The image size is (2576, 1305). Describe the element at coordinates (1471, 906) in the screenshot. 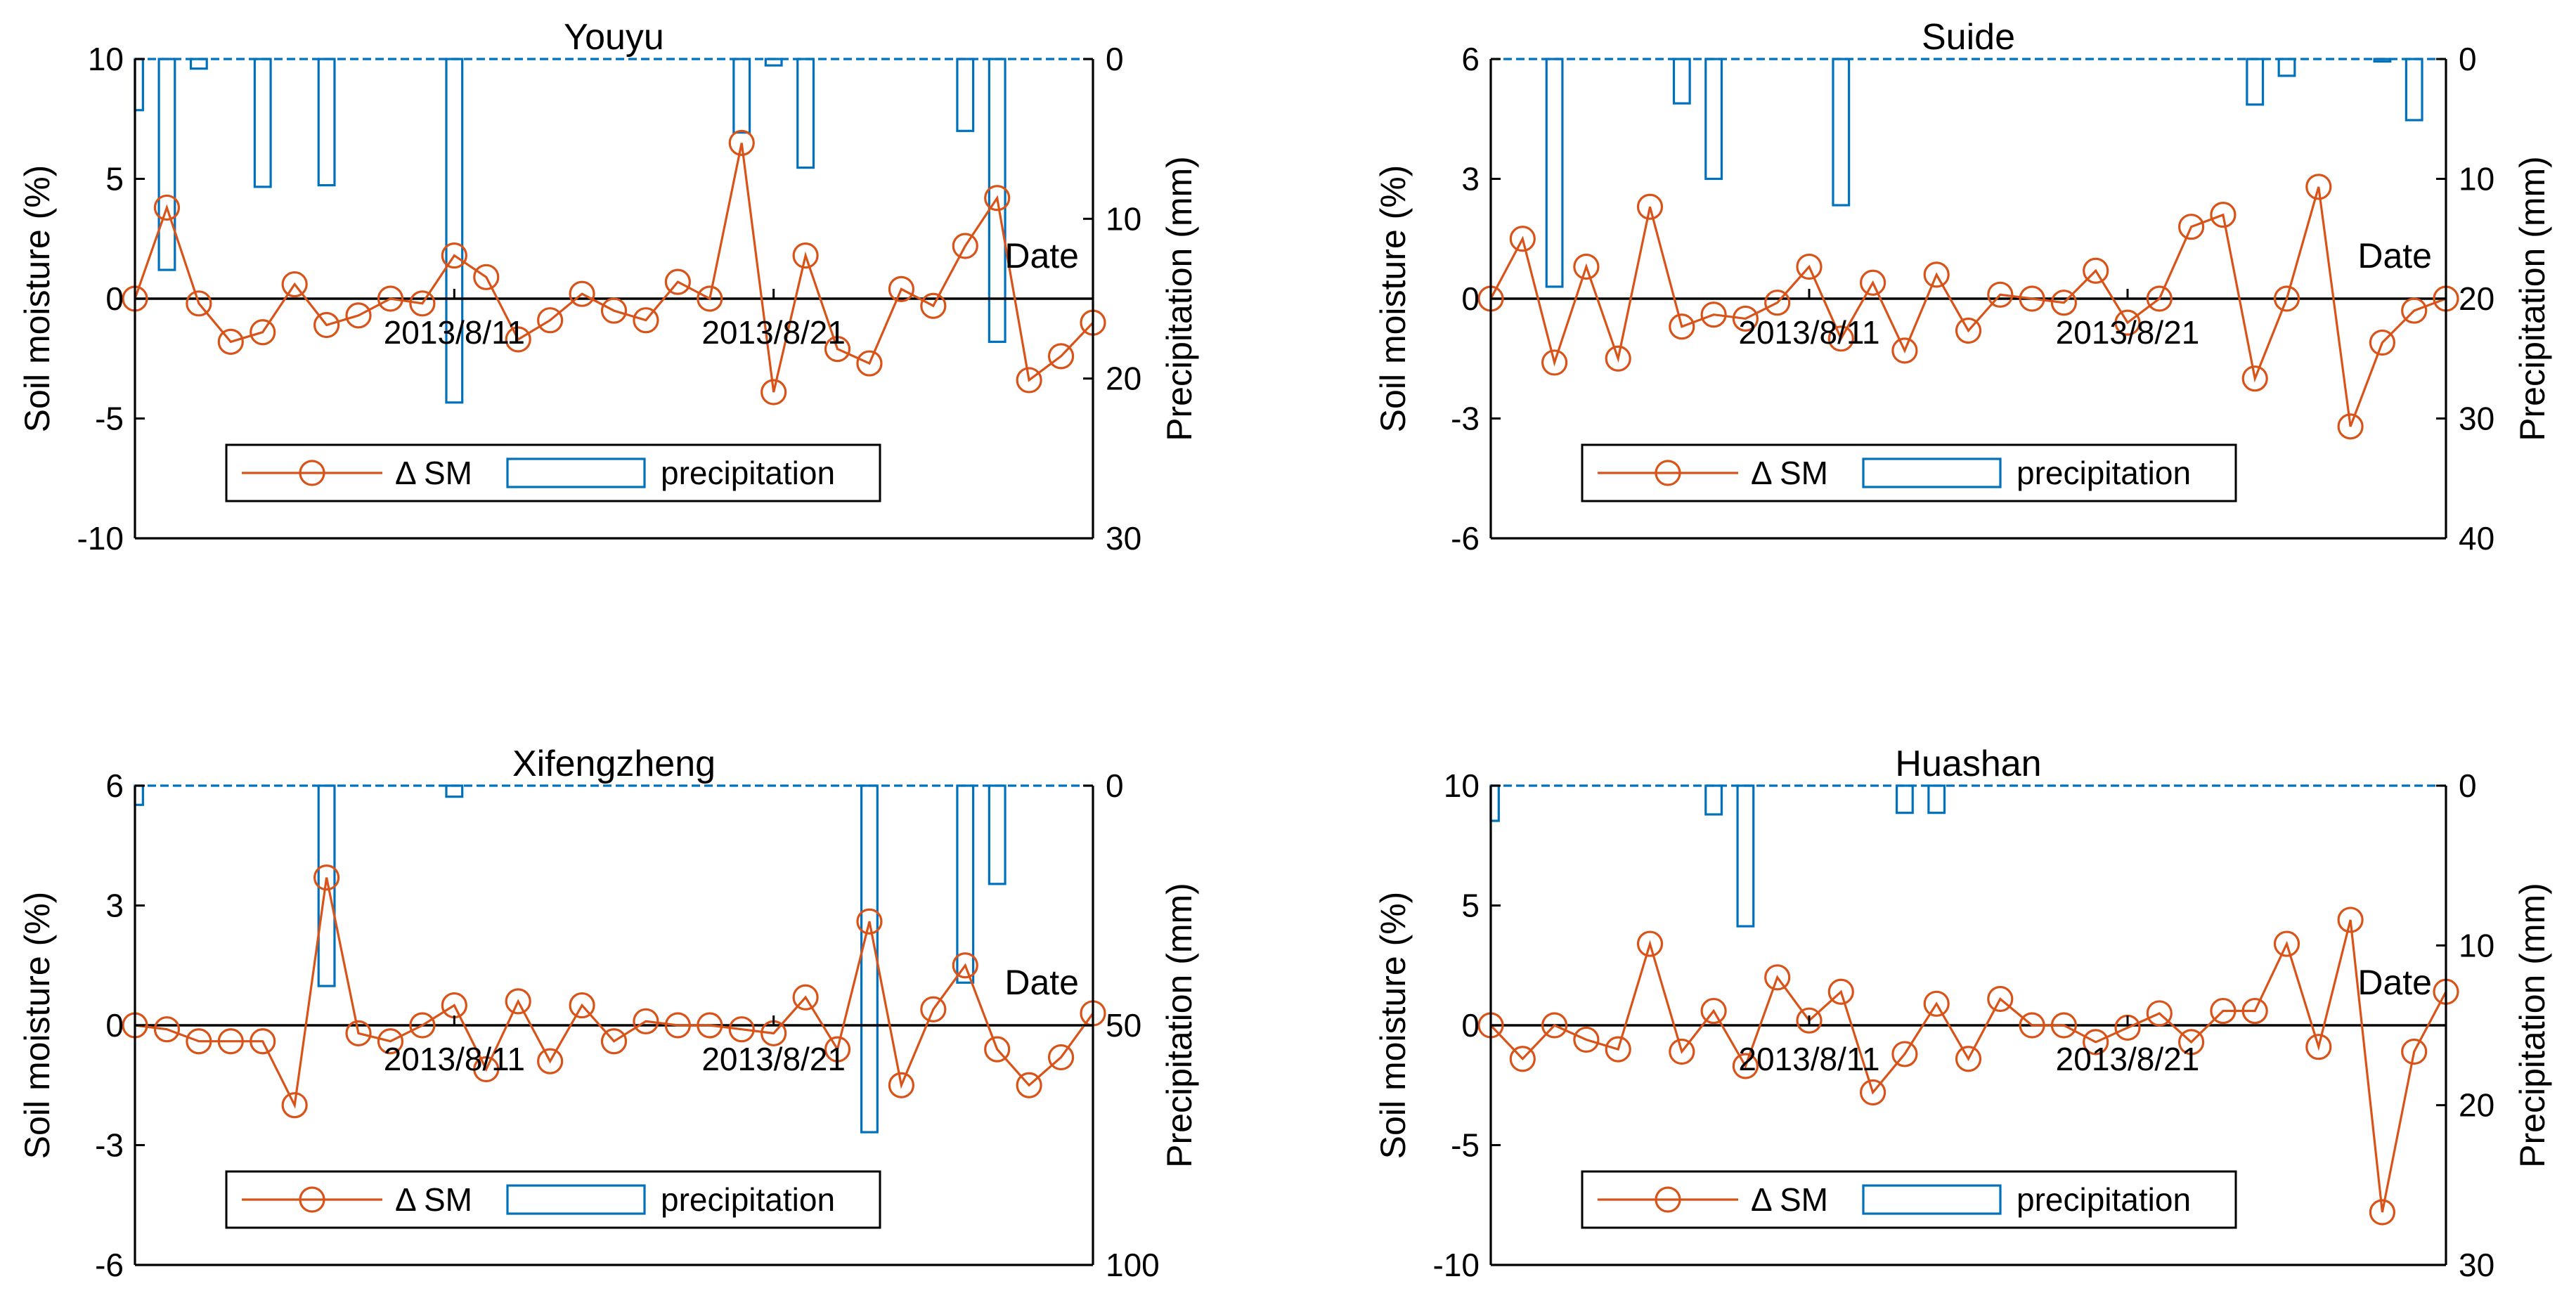

I see `left-tick-label: 5` at that location.